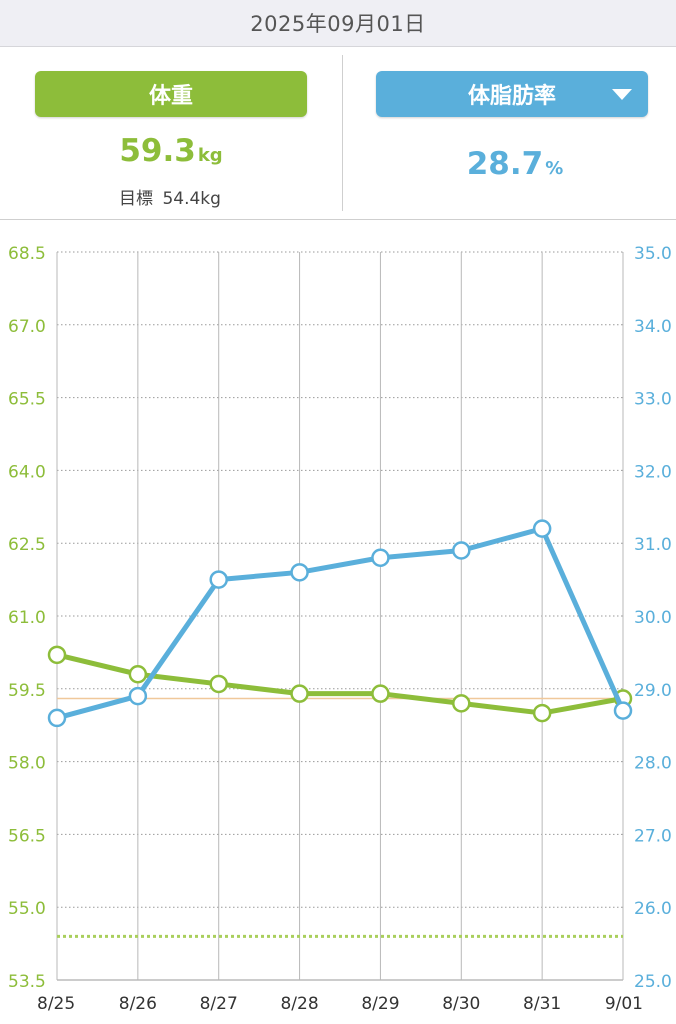  I want to click on target-weight: 目標 54.4kg, so click(170, 196).